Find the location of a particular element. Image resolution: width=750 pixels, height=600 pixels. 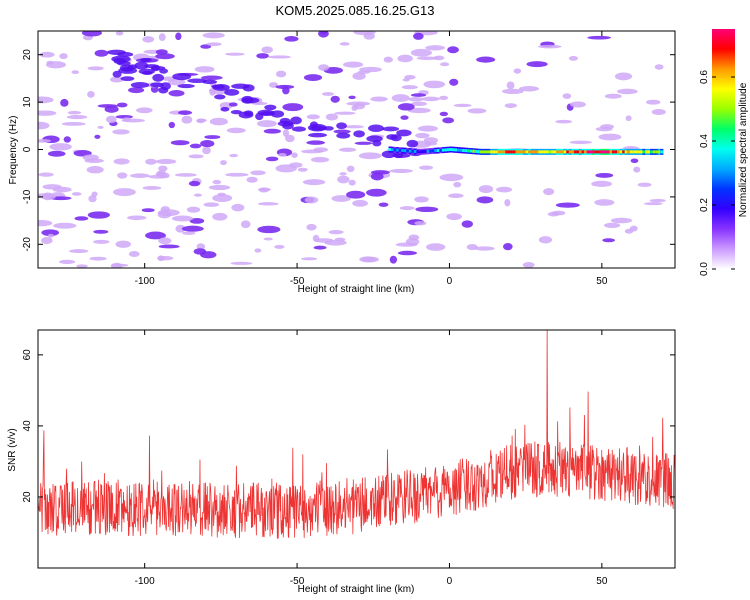

spectrogram-x-label: Height of straight line (km) is located at coordinates (356, 289).